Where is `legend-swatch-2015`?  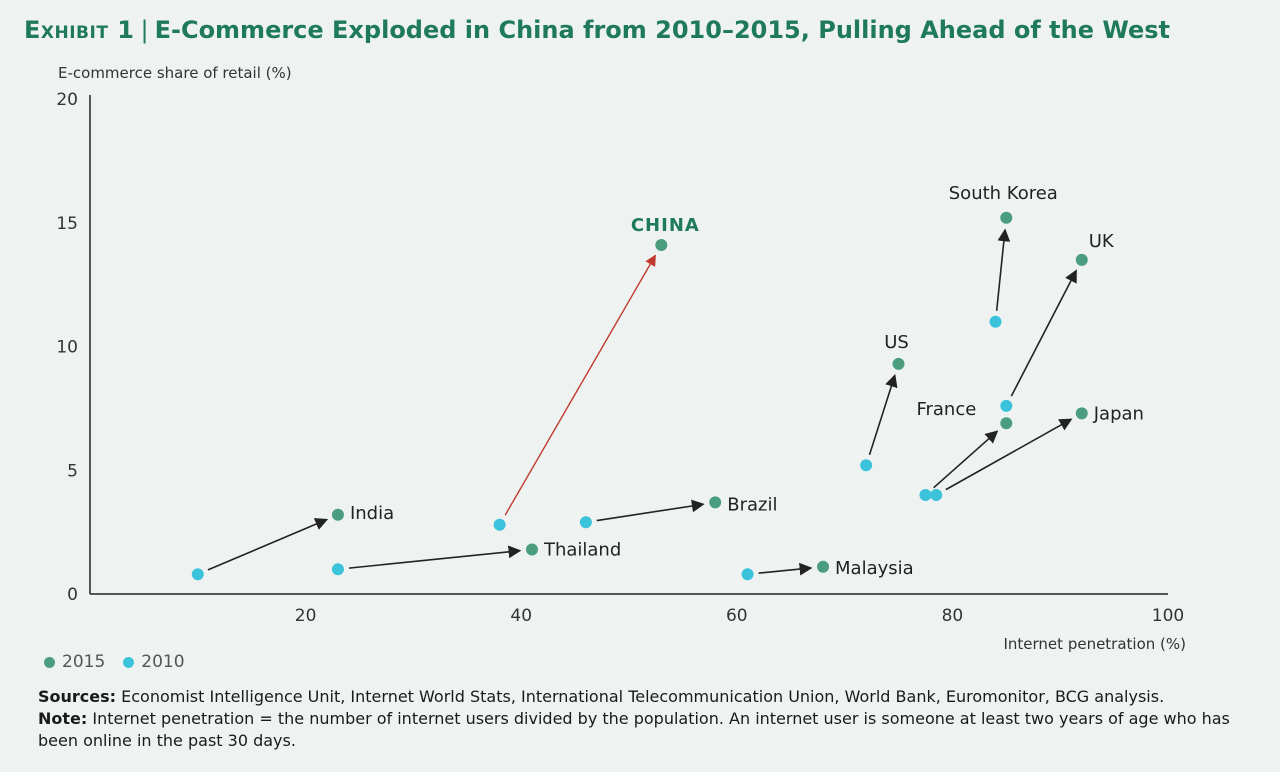
legend-swatch-2015 is located at coordinates (49, 662).